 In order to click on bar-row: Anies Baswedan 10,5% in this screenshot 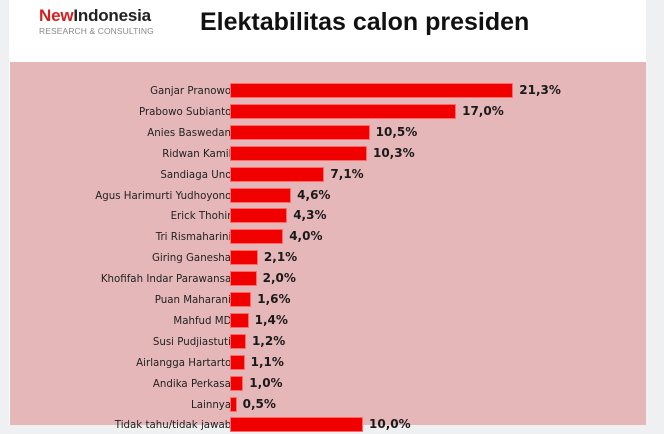, I will do `click(328, 132)`.